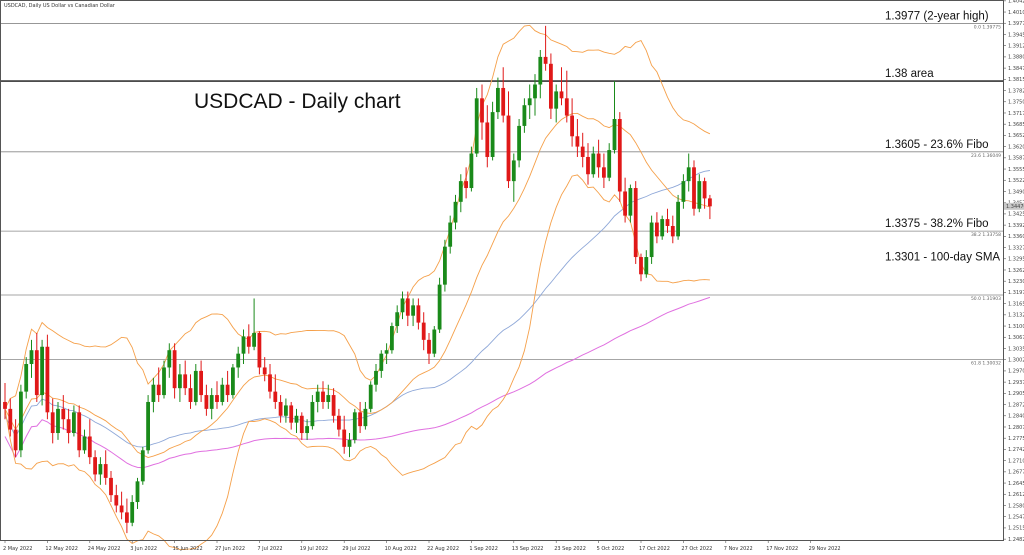 This screenshot has width=1024, height=555. Describe the element at coordinates (1016, 372) in the screenshot. I see `y-tick-label: 1.29700` at that location.